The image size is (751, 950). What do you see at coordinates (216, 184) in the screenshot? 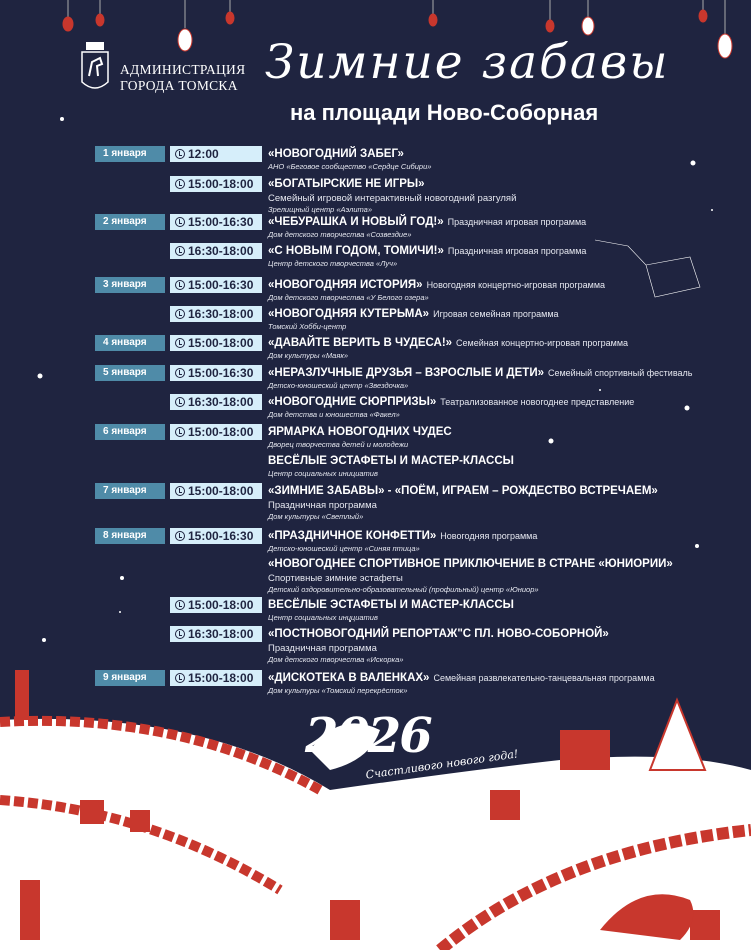
I see `time-badge: 15:00-18:00` at bounding box center [216, 184].